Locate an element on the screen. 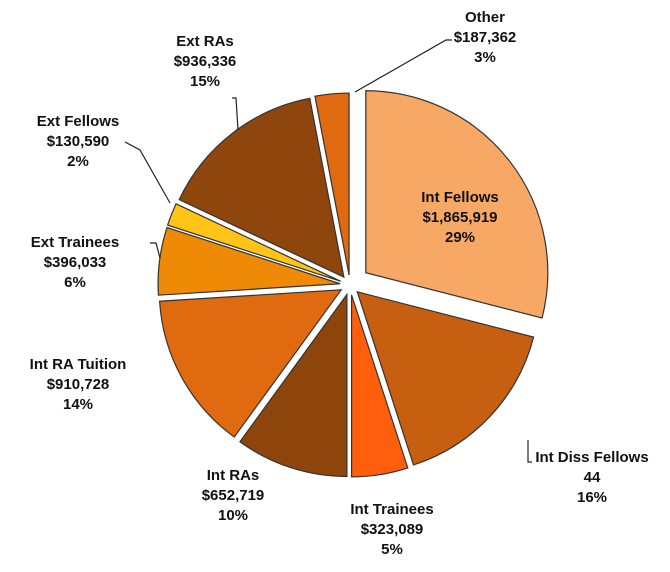 Image resolution: width=670 pixels, height=572 pixels. slice-amount: $910,728 is located at coordinates (78, 384).